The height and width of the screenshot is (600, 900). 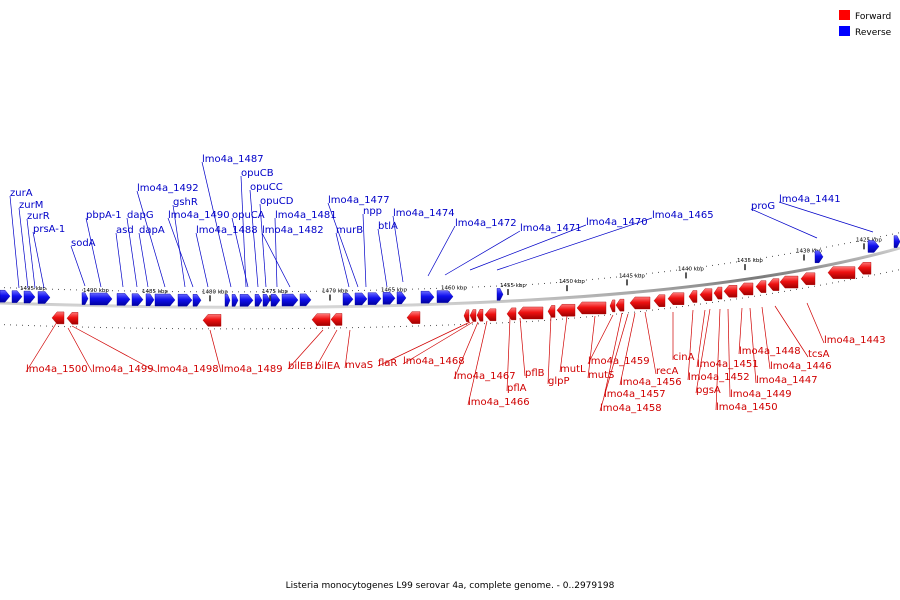 What do you see at coordinates (140, 215) in the screenshot?
I see `reverse-gene-label: dapG` at bounding box center [140, 215].